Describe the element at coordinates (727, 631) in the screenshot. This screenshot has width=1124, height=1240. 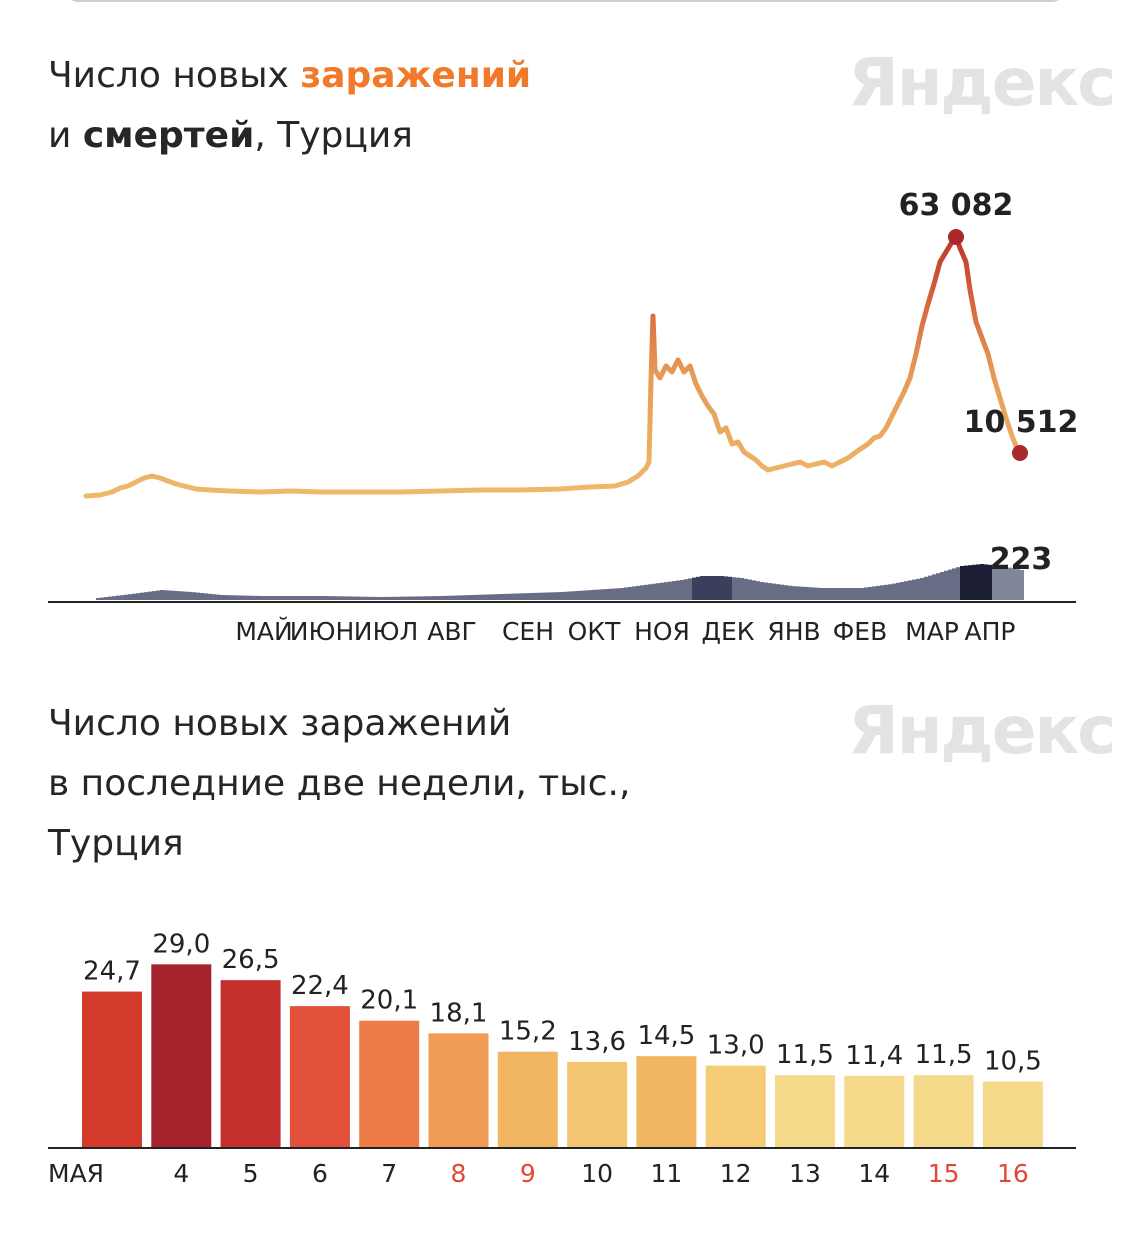
I see `month-tick-label: ДЕК` at that location.